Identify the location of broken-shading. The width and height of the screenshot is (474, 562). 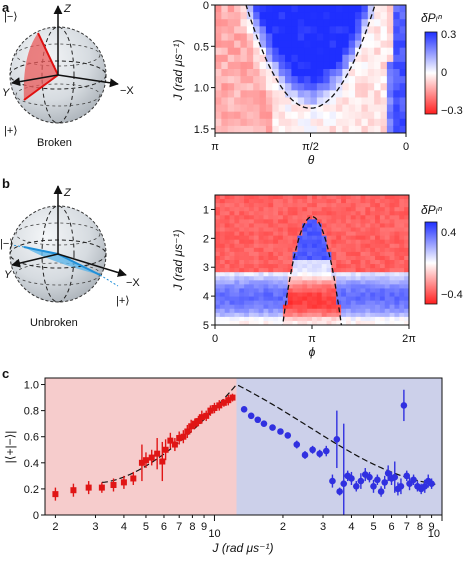
(141, 446).